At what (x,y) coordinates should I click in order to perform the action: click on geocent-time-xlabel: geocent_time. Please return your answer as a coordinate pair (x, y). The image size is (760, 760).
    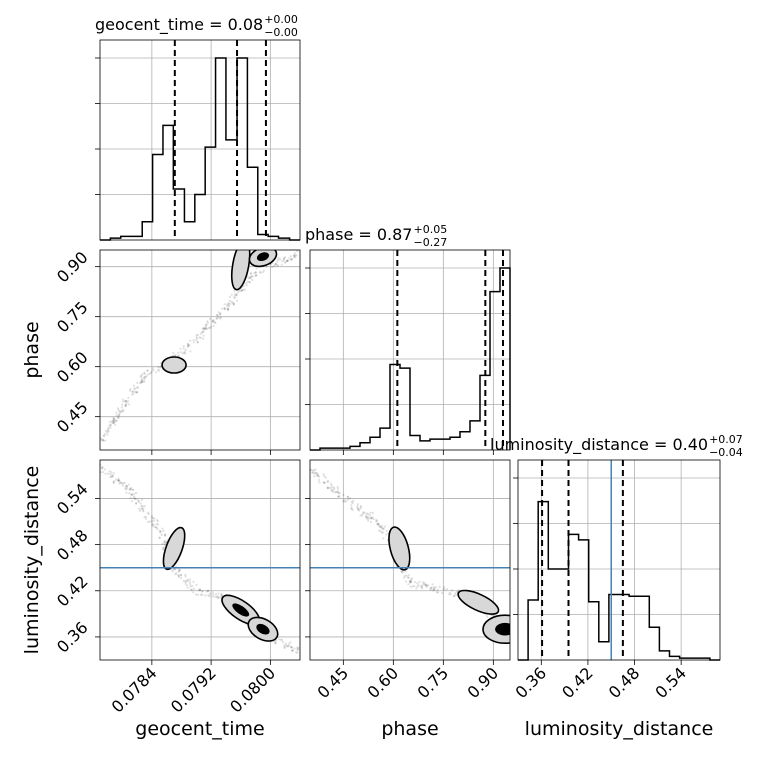
    Looking at the image, I should click on (199, 729).